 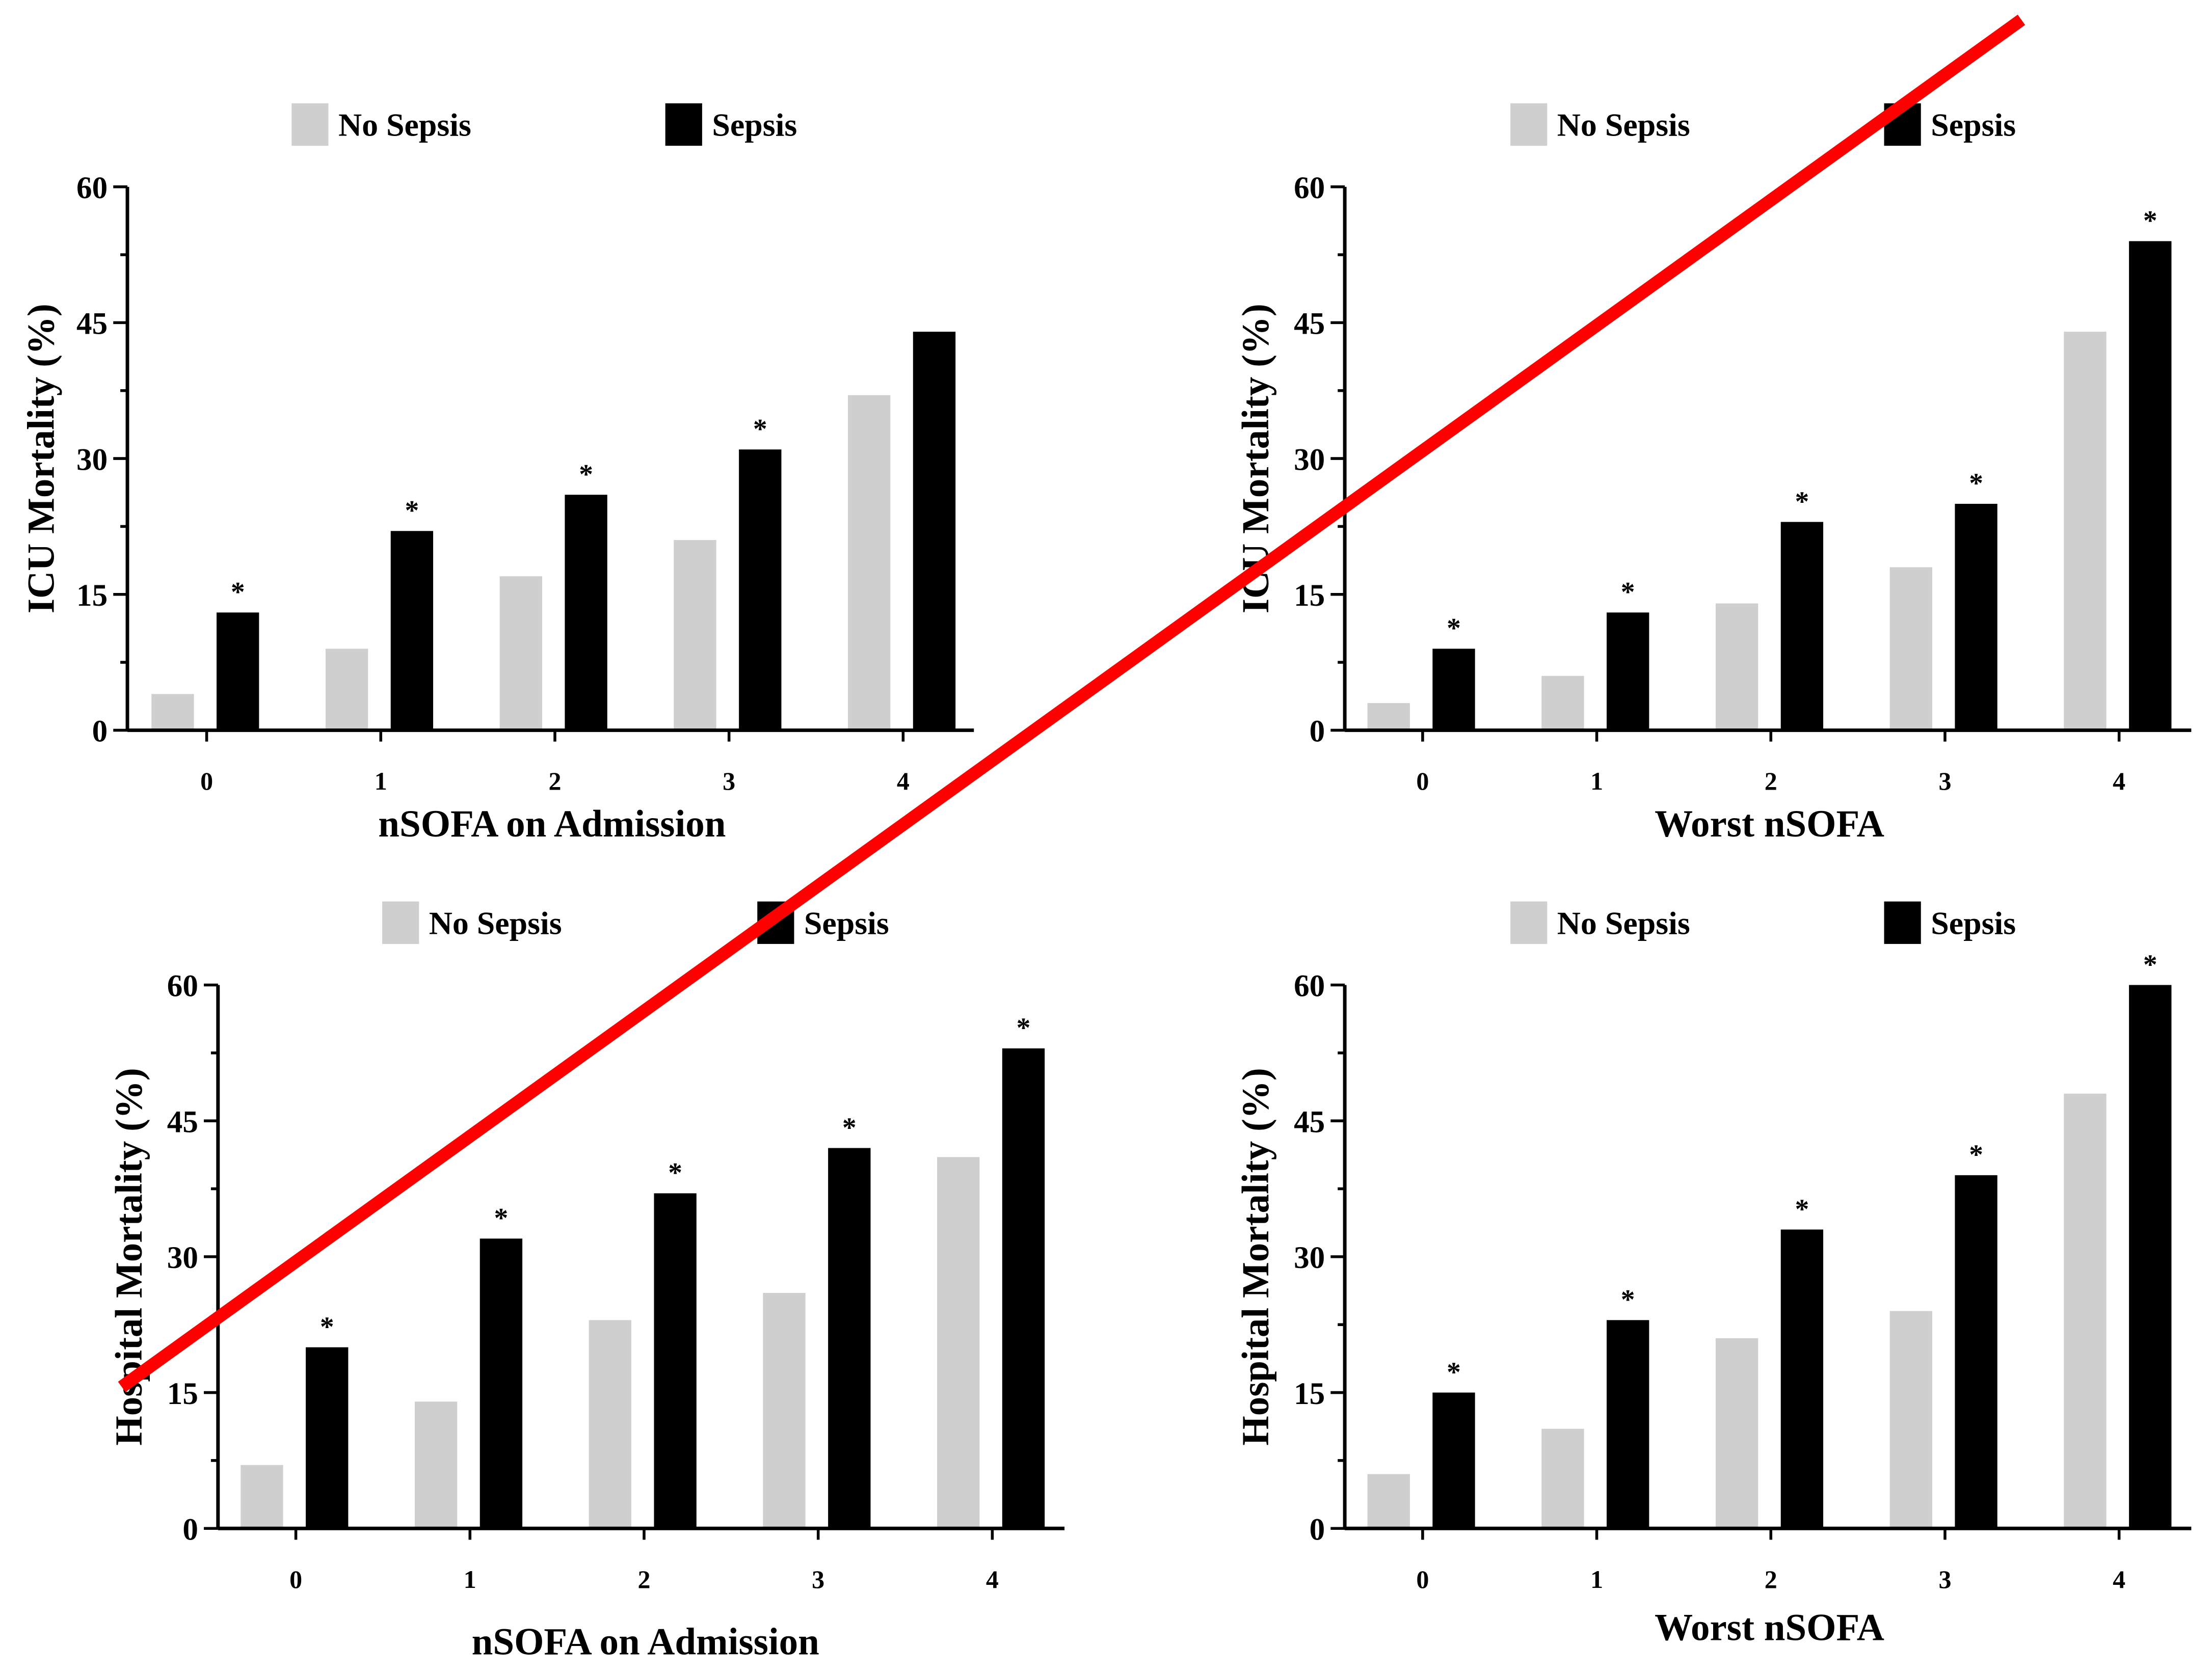 I want to click on y-axis-title: Hospital Mortality (%), so click(x=1256, y=1257).